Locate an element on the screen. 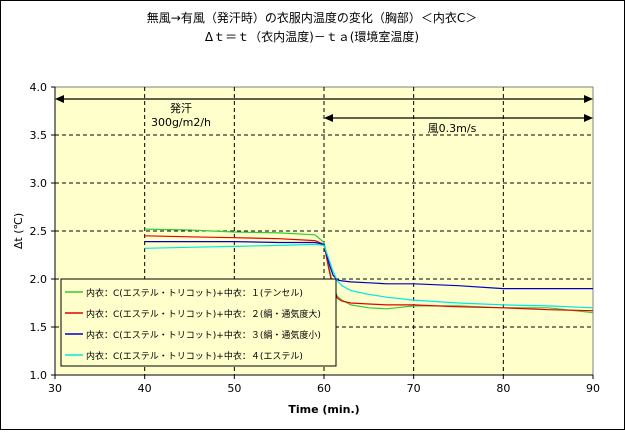 This screenshot has height=434, width=625. sweat-arrow-head-right is located at coordinates (588, 99).